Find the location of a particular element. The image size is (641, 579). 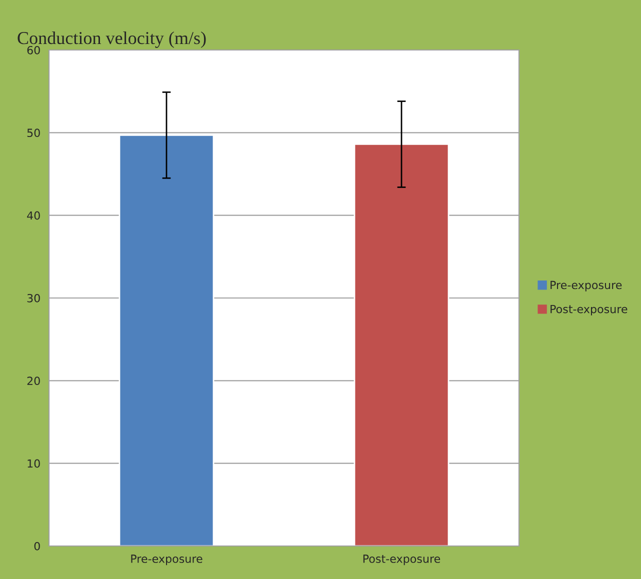

y-tick-label: 0 is located at coordinates (37, 546).